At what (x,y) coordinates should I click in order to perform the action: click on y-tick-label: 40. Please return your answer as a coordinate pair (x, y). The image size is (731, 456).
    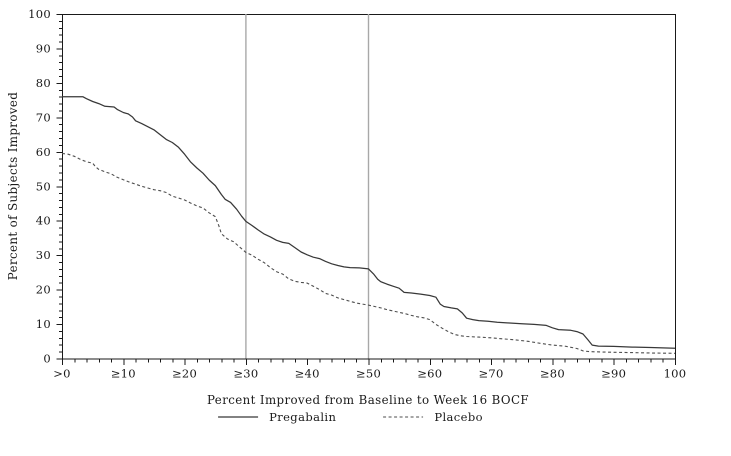
    Looking at the image, I should click on (43, 221).